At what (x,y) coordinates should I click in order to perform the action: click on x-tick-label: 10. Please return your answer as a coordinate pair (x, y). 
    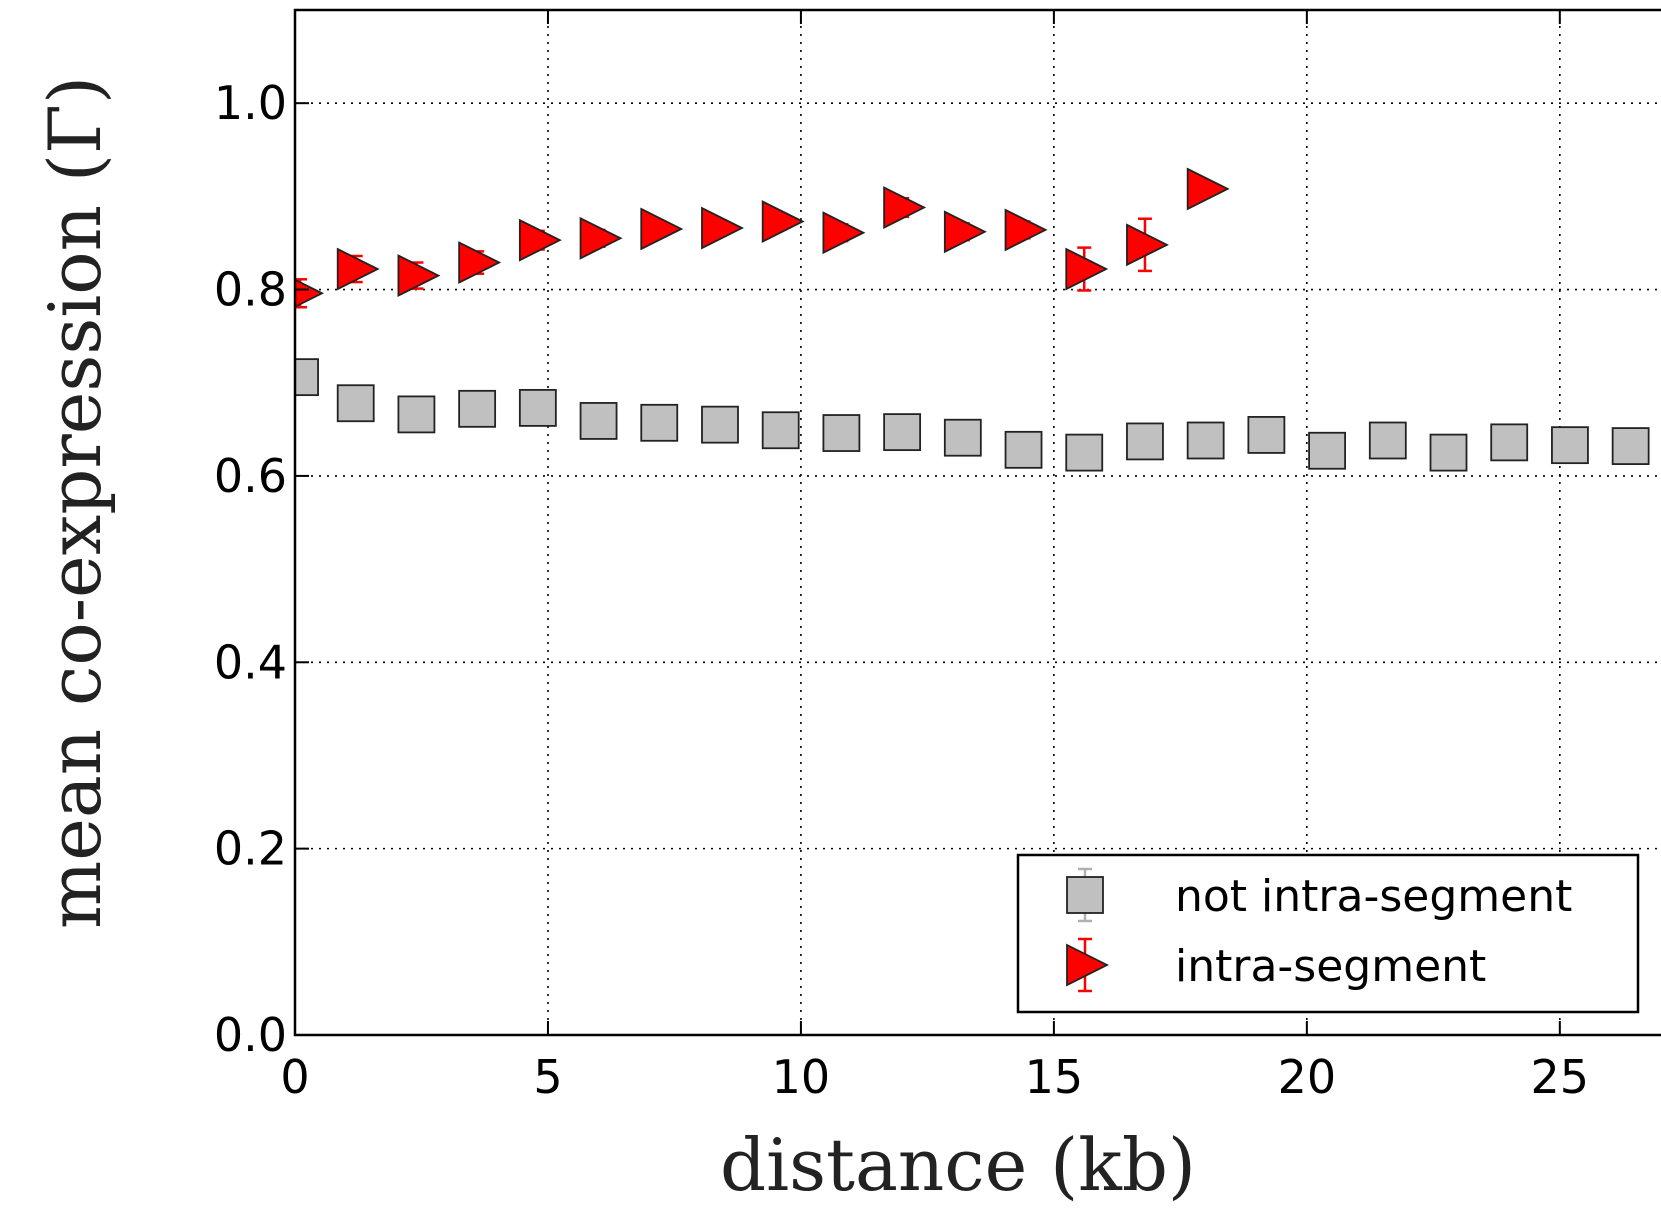
    Looking at the image, I should click on (801, 1077).